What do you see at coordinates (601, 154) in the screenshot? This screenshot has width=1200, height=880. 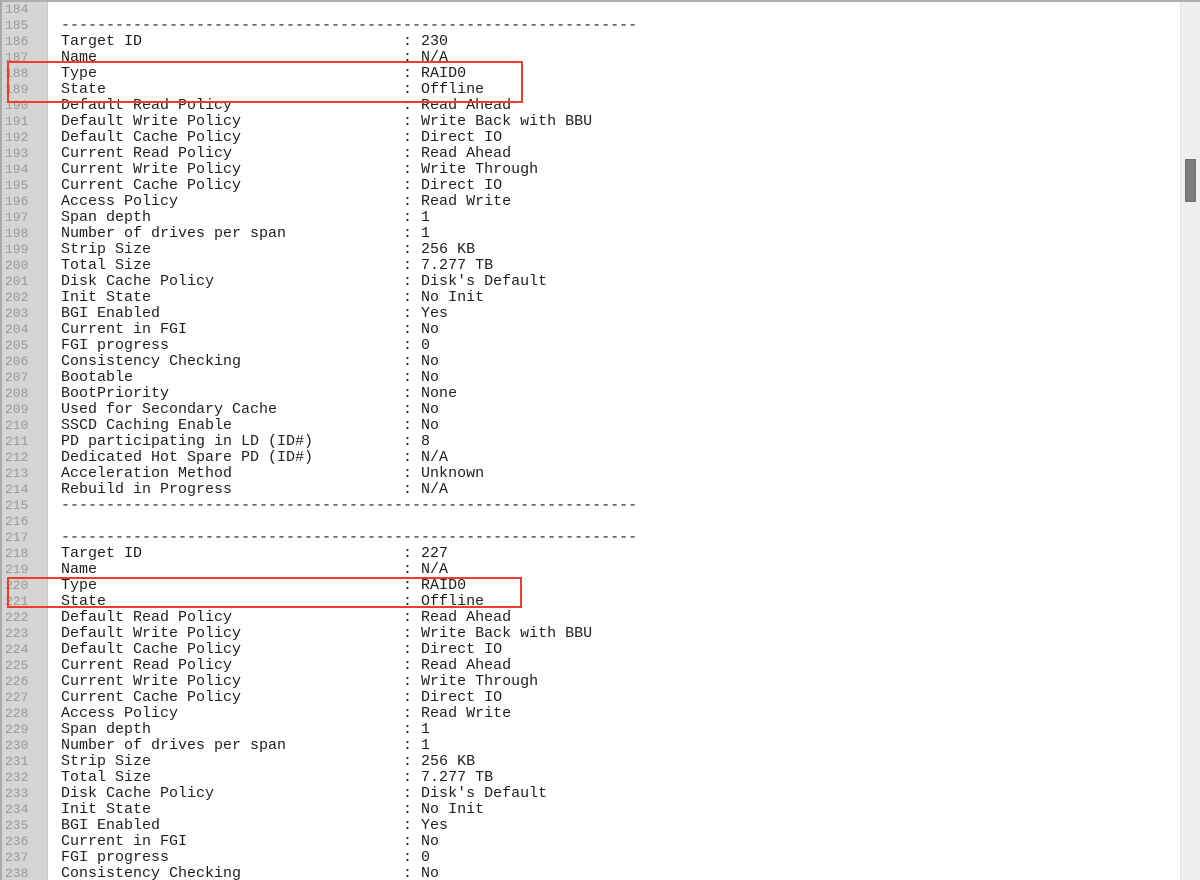 I see `code-line: 193 Current Read Policy : Read Ahead` at bounding box center [601, 154].